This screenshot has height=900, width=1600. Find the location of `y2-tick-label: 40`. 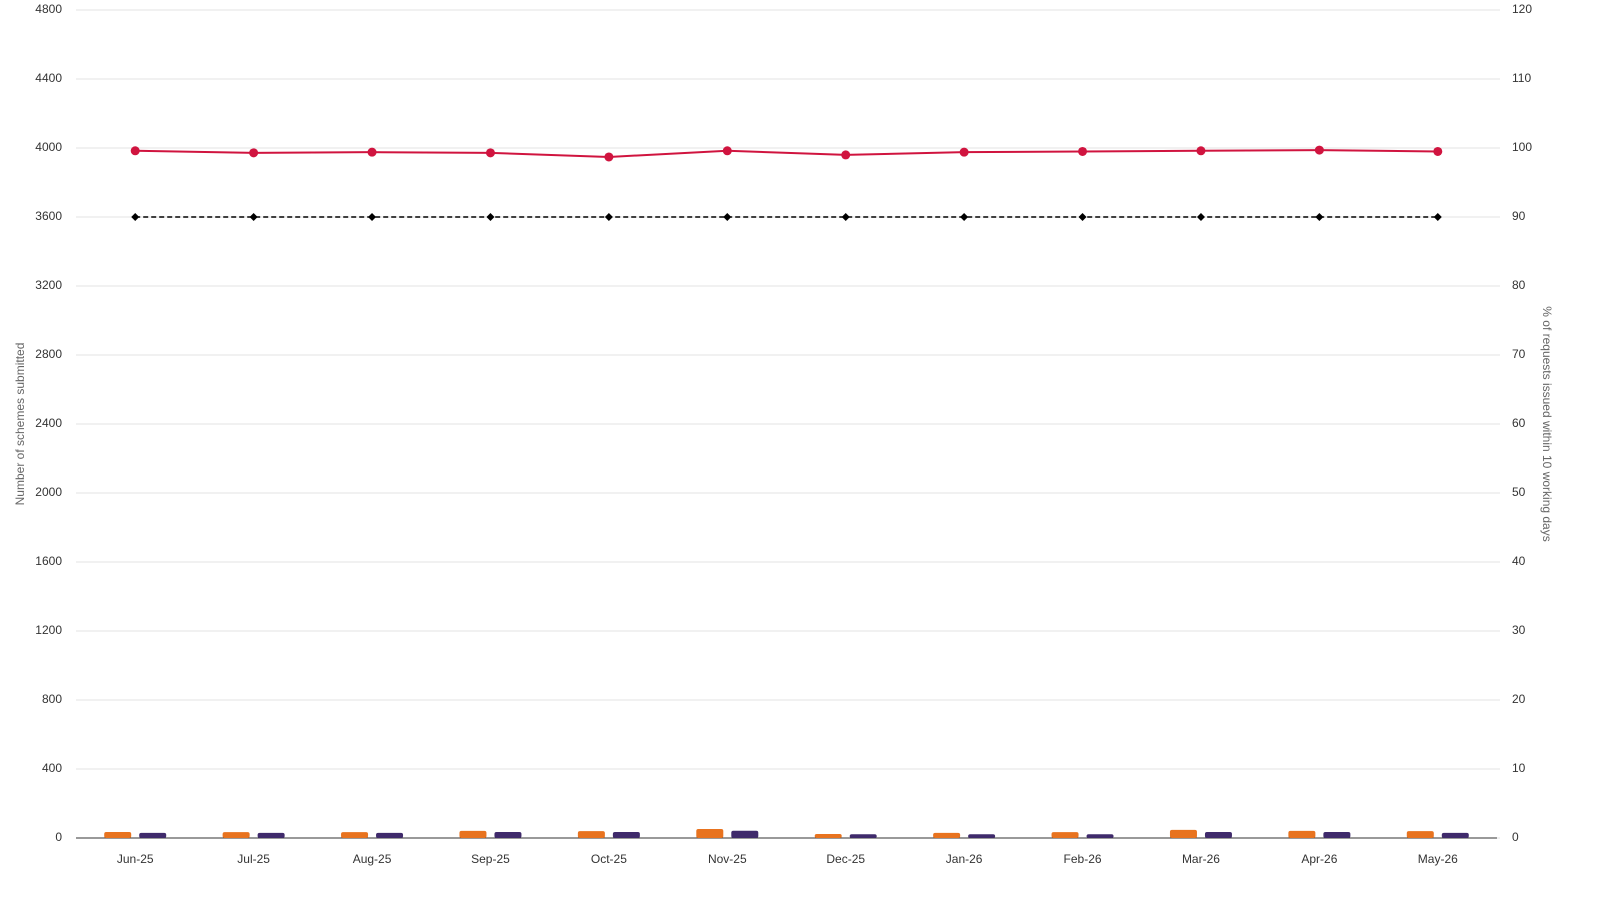

y2-tick-label: 40 is located at coordinates (1519, 561).